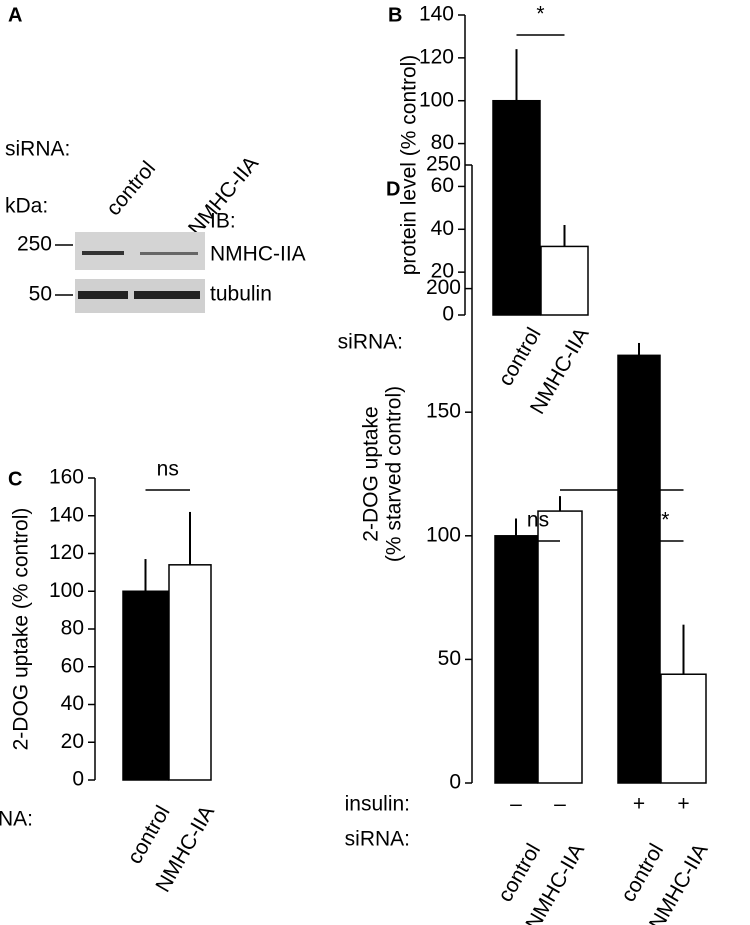 The width and height of the screenshot is (750, 925). I want to click on y-axis-label: 2-DOG uptake, so click(371, 473).